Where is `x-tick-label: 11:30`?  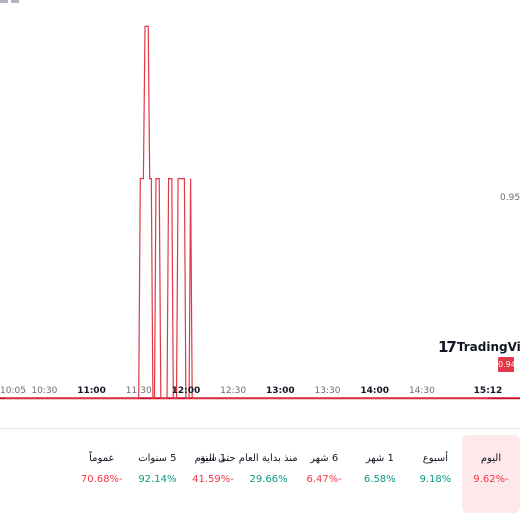 x-tick-label: 11:30 is located at coordinates (138, 391).